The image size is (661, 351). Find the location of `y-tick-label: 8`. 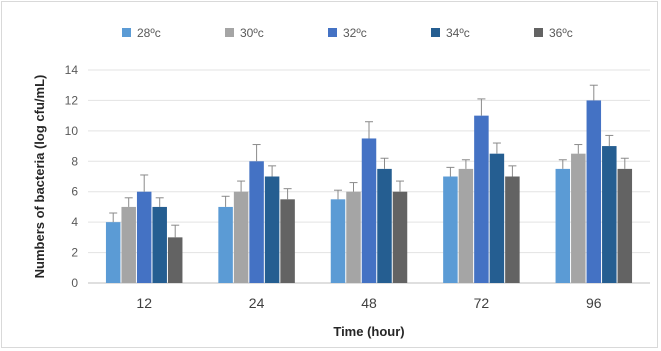

y-tick-label: 8 is located at coordinates (74, 161).